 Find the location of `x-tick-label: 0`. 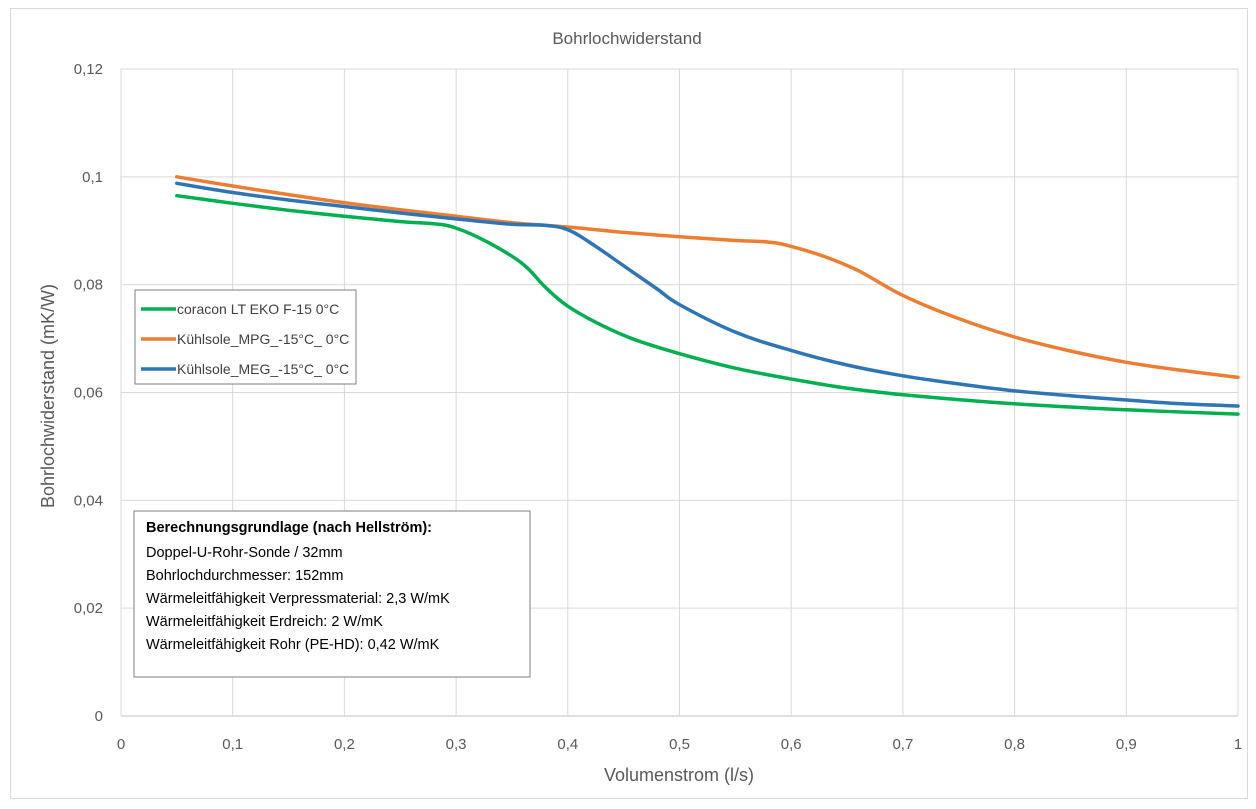

x-tick-label: 0 is located at coordinates (121, 744).